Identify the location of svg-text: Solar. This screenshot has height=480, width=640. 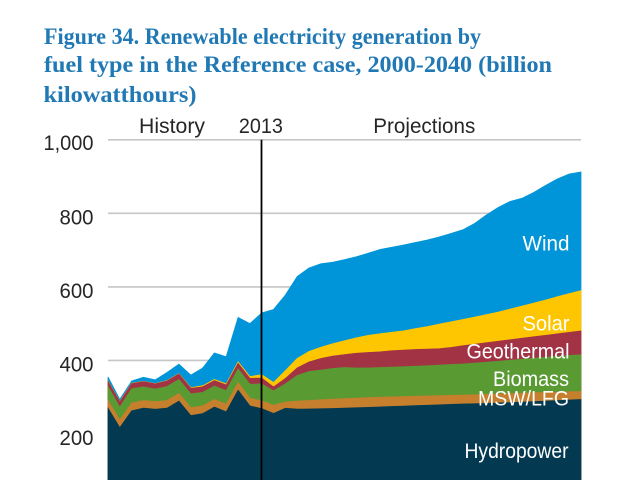
(546, 323).